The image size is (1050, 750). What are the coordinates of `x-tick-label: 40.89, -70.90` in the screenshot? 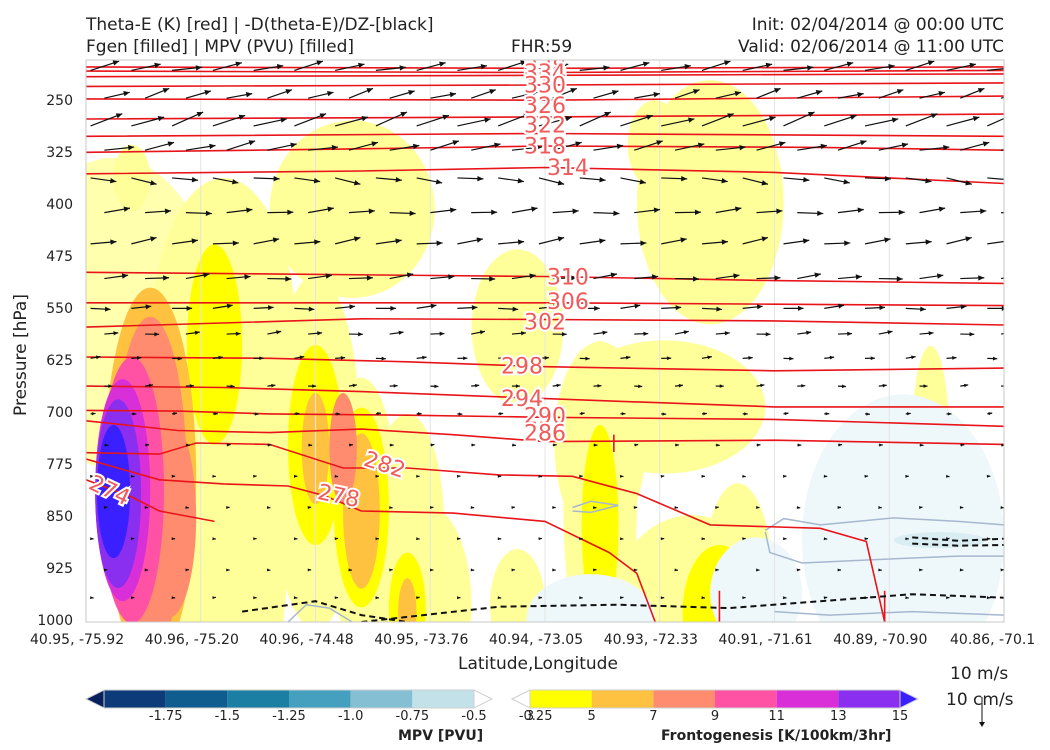 It's located at (880, 640).